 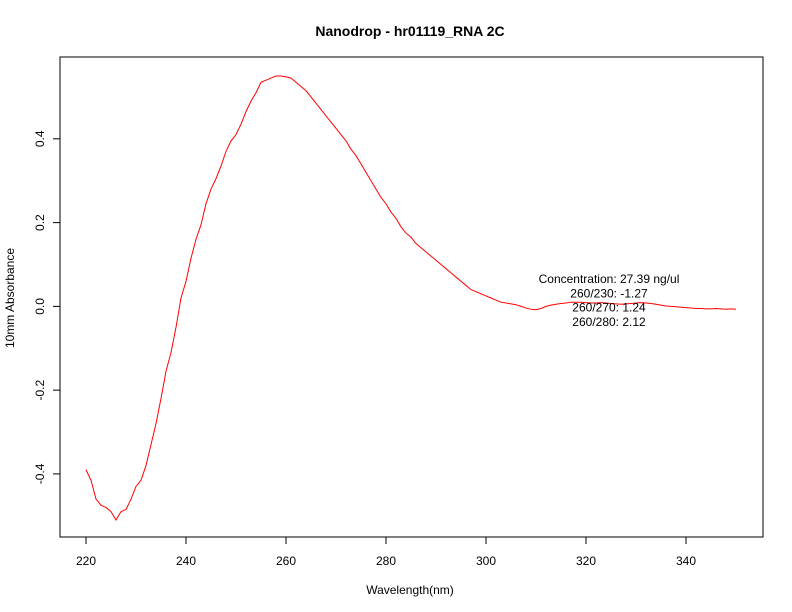 I want to click on x-tick-label: 300, so click(x=486, y=561).